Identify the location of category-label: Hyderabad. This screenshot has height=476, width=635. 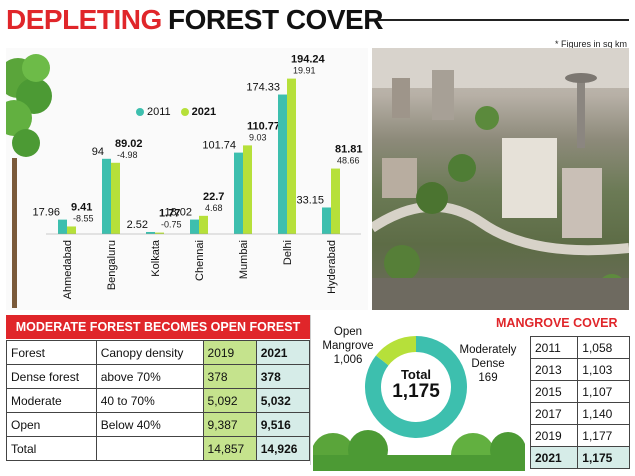
(332, 267).